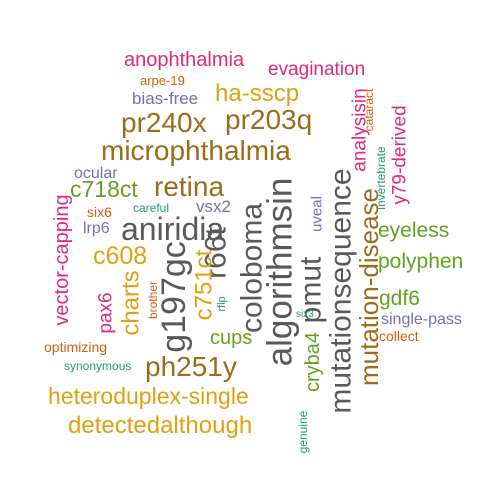  What do you see at coordinates (131, 302) in the screenshot?
I see `word-charts: charts` at bounding box center [131, 302].